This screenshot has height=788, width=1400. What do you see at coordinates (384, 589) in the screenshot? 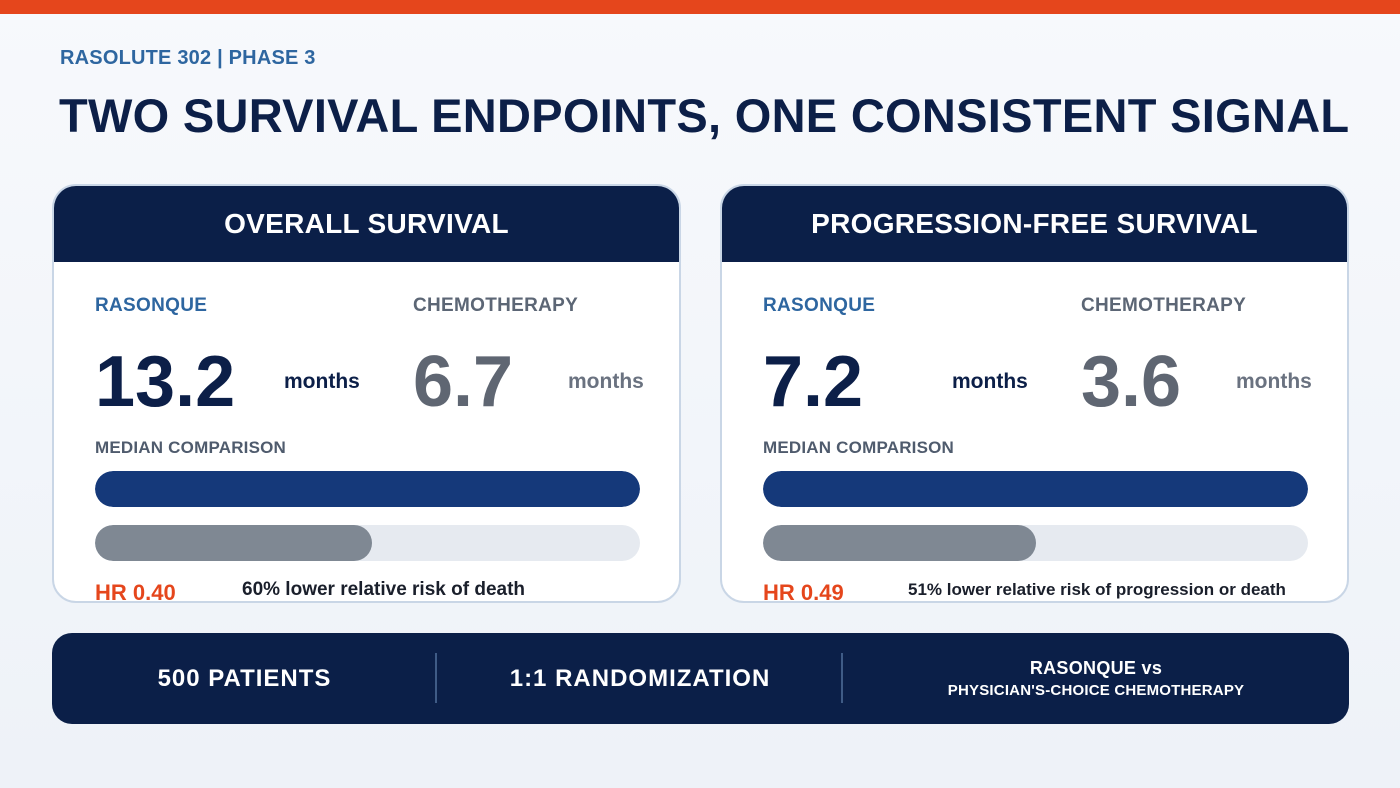
I see `os-risk-note: 60% lower relative risk of death` at bounding box center [384, 589].